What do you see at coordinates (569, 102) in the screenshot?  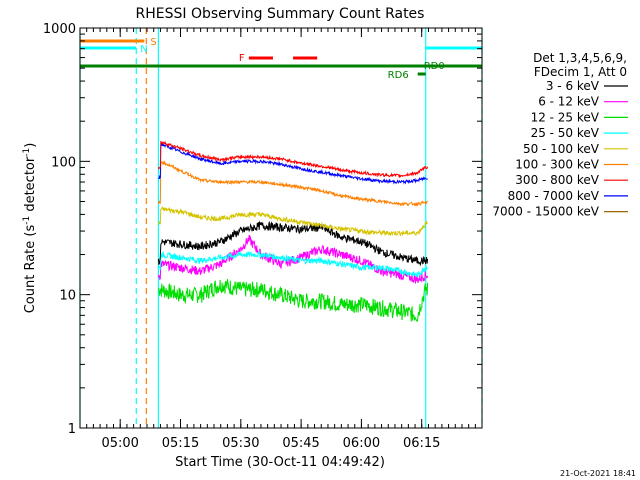 I see `legend-label: 6 - 12 keV` at bounding box center [569, 102].